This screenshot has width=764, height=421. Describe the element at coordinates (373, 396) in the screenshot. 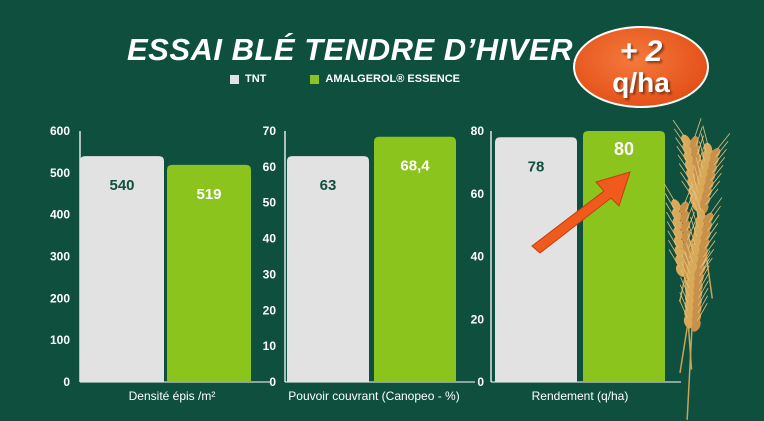

I see `x-axis-label: Pouvoir couvrant (Canopeo - %)` at that location.